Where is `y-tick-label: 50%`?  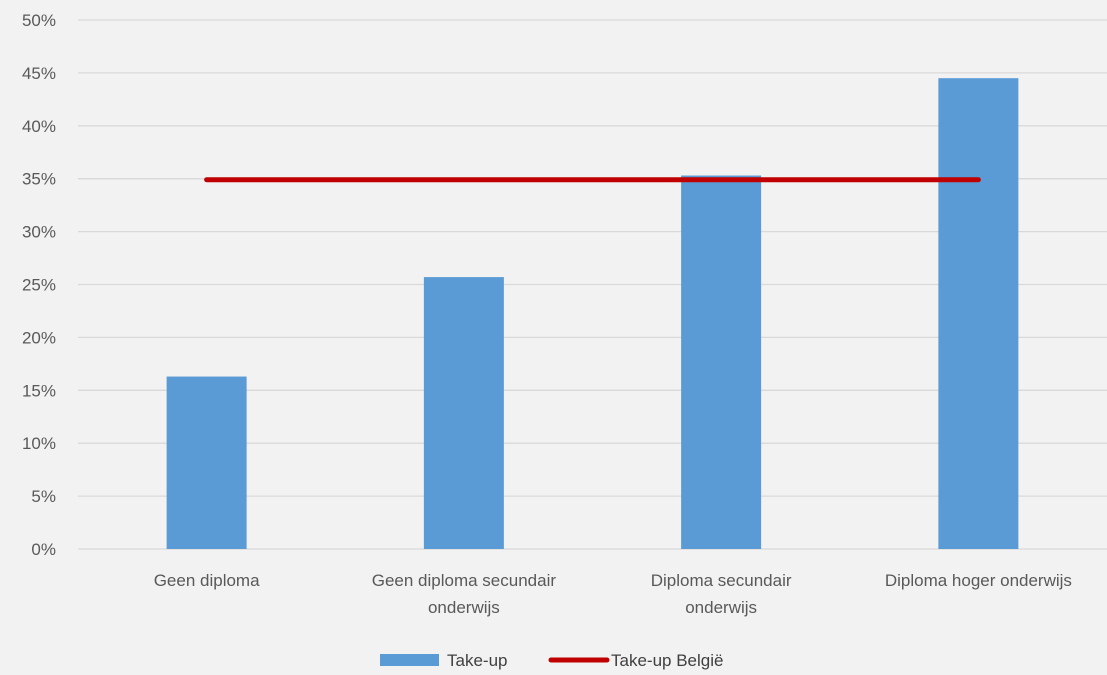 y-tick-label: 50% is located at coordinates (39, 20).